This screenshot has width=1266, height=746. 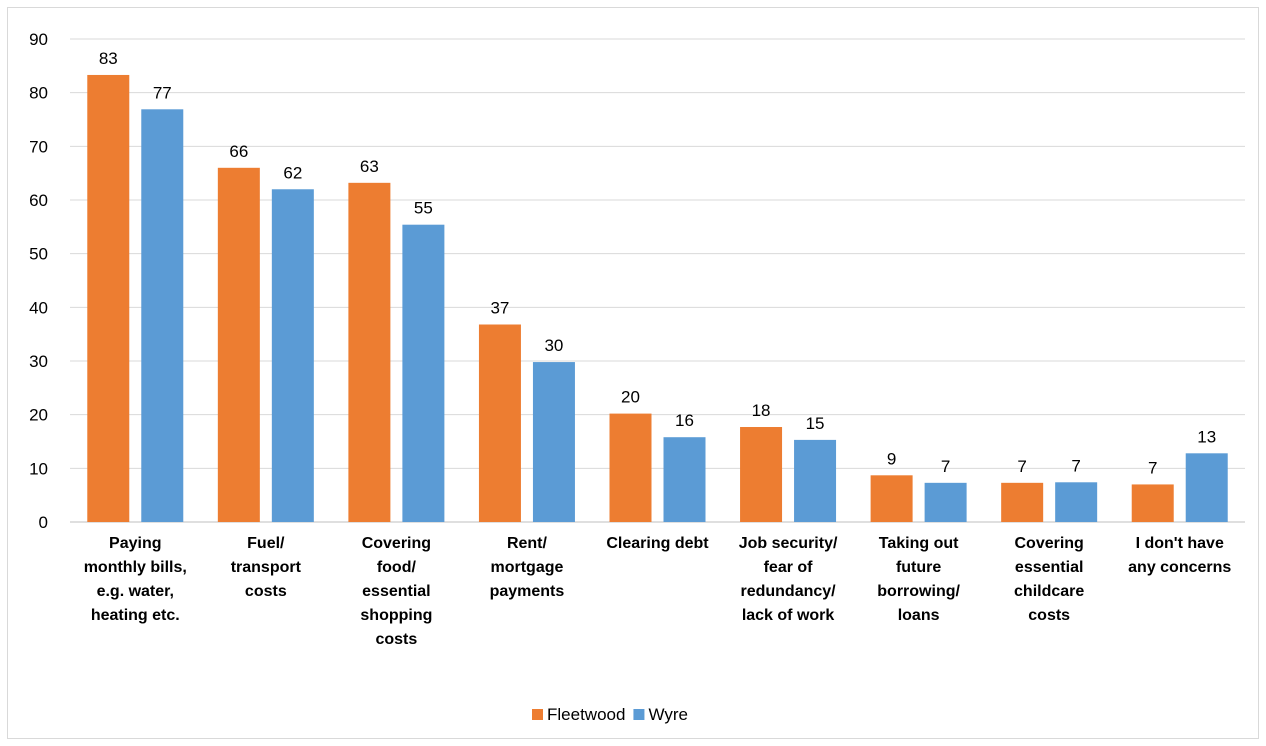 I want to click on data-label: 9, so click(x=891, y=458).